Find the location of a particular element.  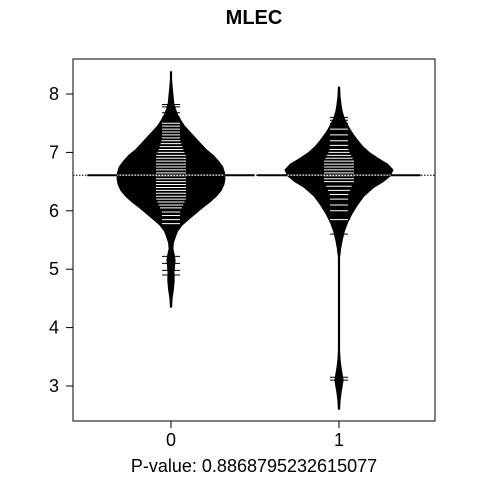

x-axis-label: P-value: 0.8868795232615077 is located at coordinates (254, 466).